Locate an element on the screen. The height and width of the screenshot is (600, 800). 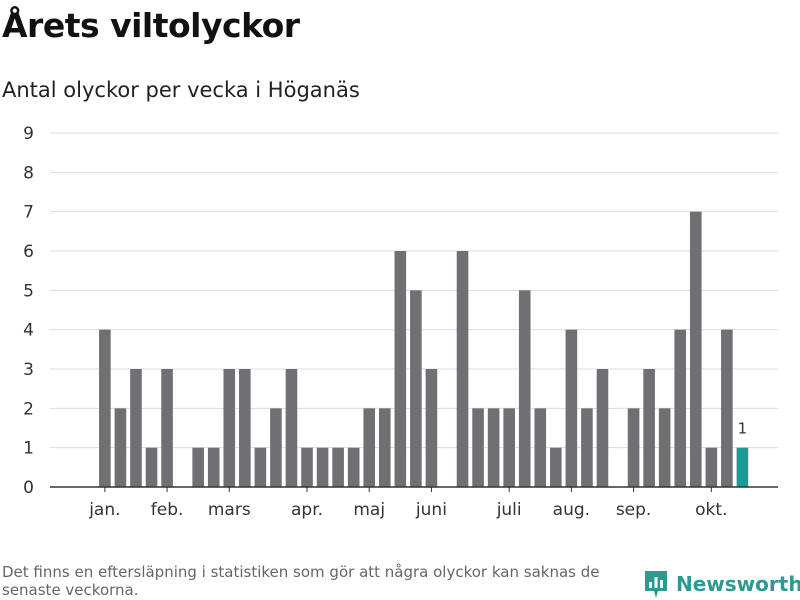
x-tick-label: mars is located at coordinates (229, 510).